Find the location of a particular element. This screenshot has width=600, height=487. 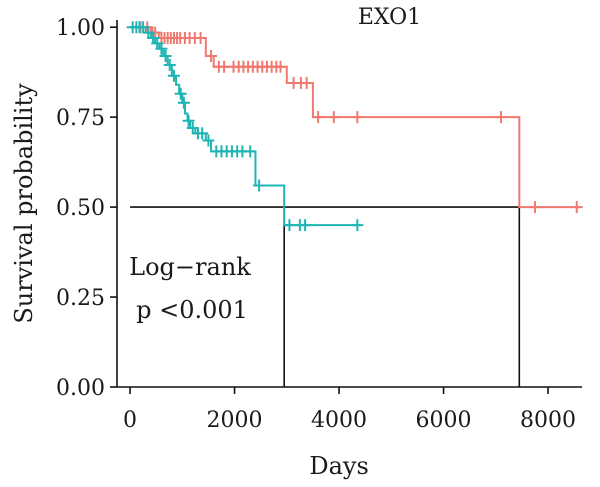

chart-title: EXO1 is located at coordinates (389, 17).